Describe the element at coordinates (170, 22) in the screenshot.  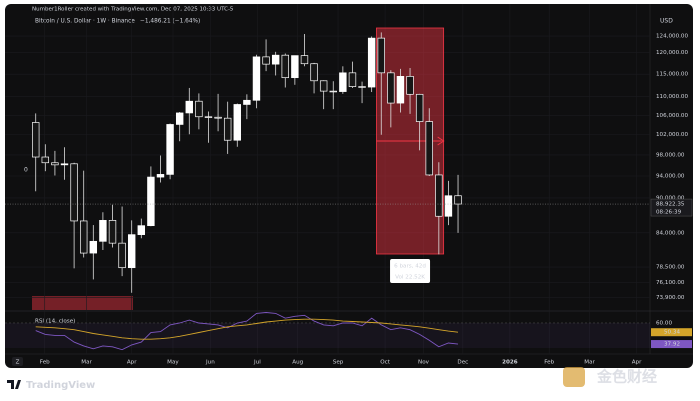
I see `change: −1,486.21 (−1.64%)` at that location.